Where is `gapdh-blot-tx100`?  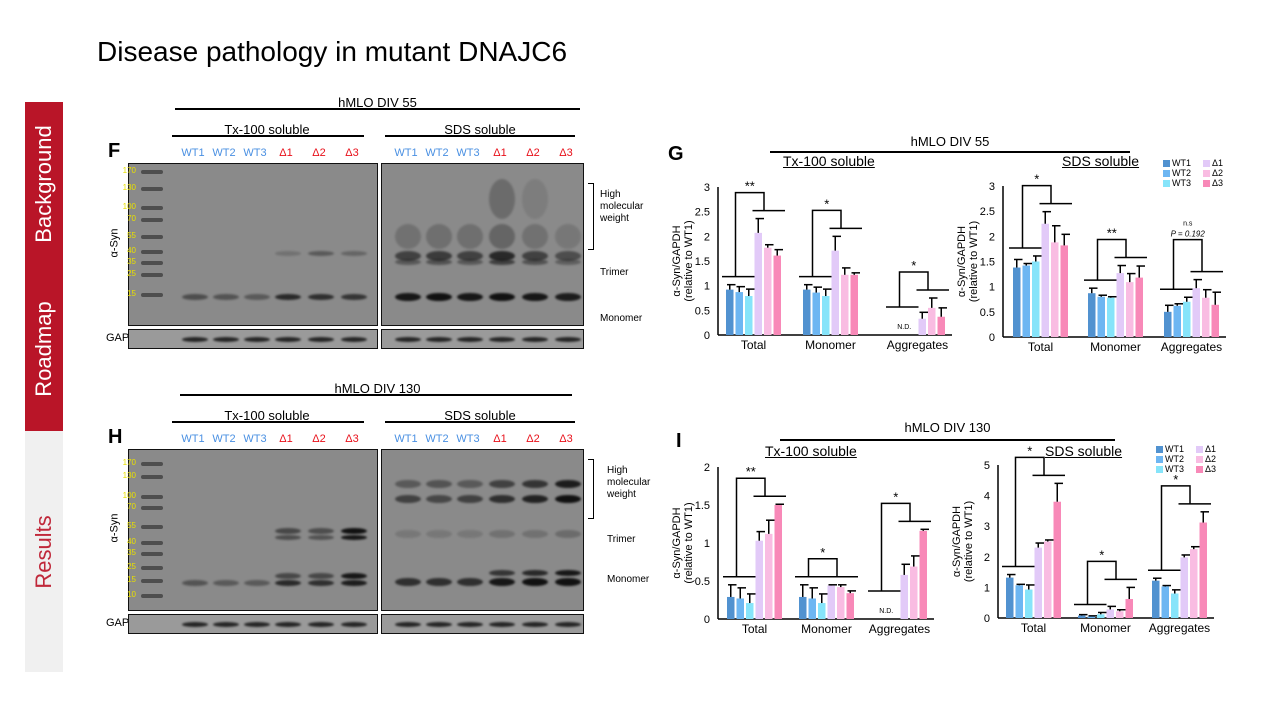
gapdh-blot-tx100 is located at coordinates (253, 339).